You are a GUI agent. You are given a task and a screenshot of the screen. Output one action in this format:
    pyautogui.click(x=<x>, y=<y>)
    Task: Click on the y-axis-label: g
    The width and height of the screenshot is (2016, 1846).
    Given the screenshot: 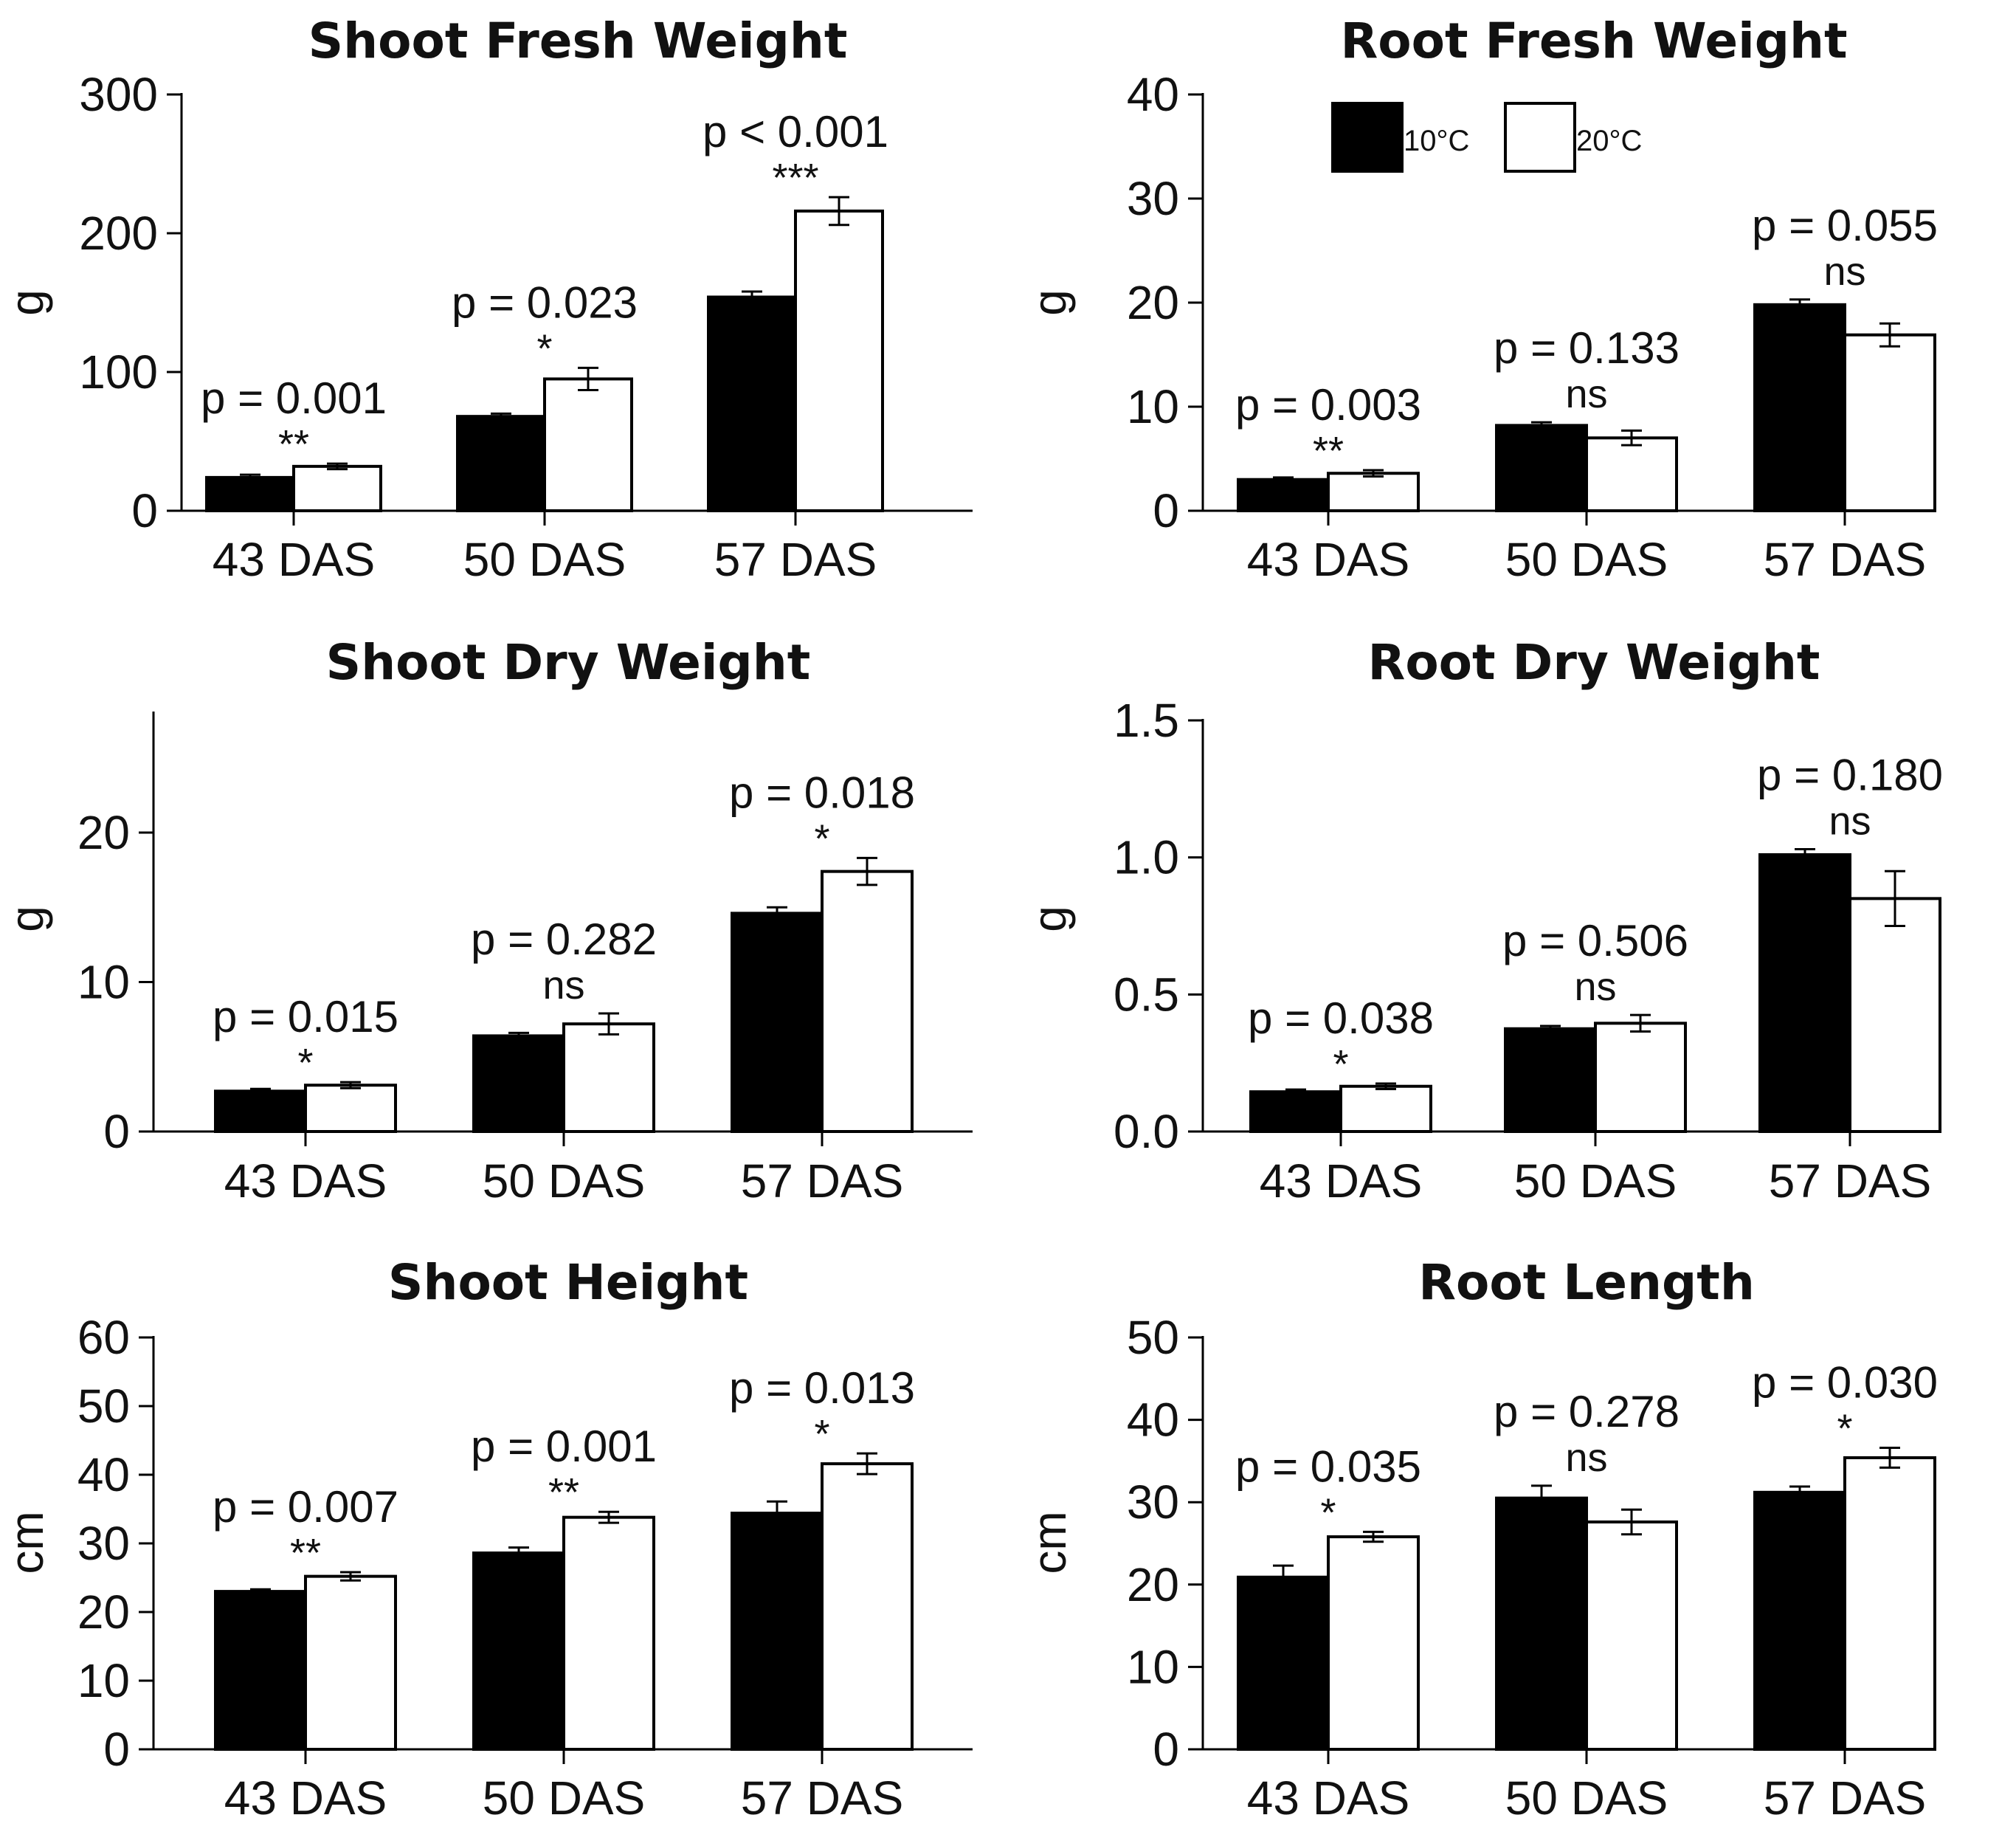 What is the action you would take?
    pyautogui.click(x=1050, y=302)
    